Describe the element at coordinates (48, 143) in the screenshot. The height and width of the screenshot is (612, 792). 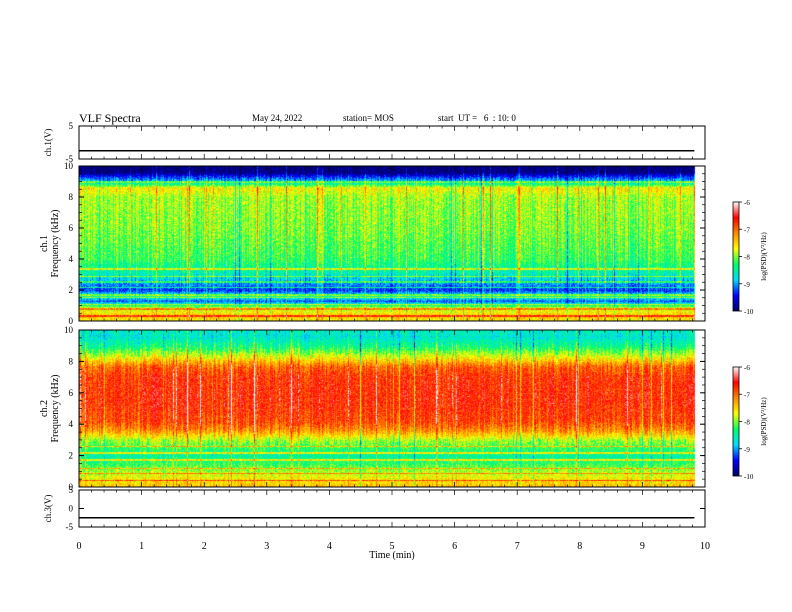
I see `y-axis-label: ch.1(V)` at that location.